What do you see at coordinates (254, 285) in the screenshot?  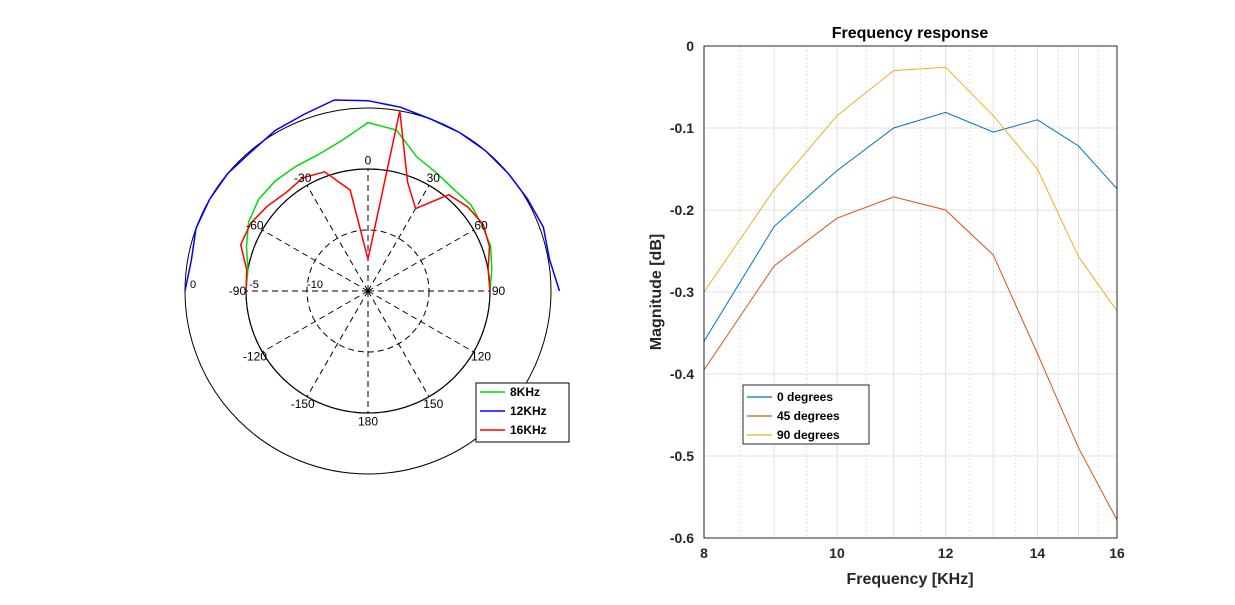 I see `polar-radius-label-5: -5` at bounding box center [254, 285].